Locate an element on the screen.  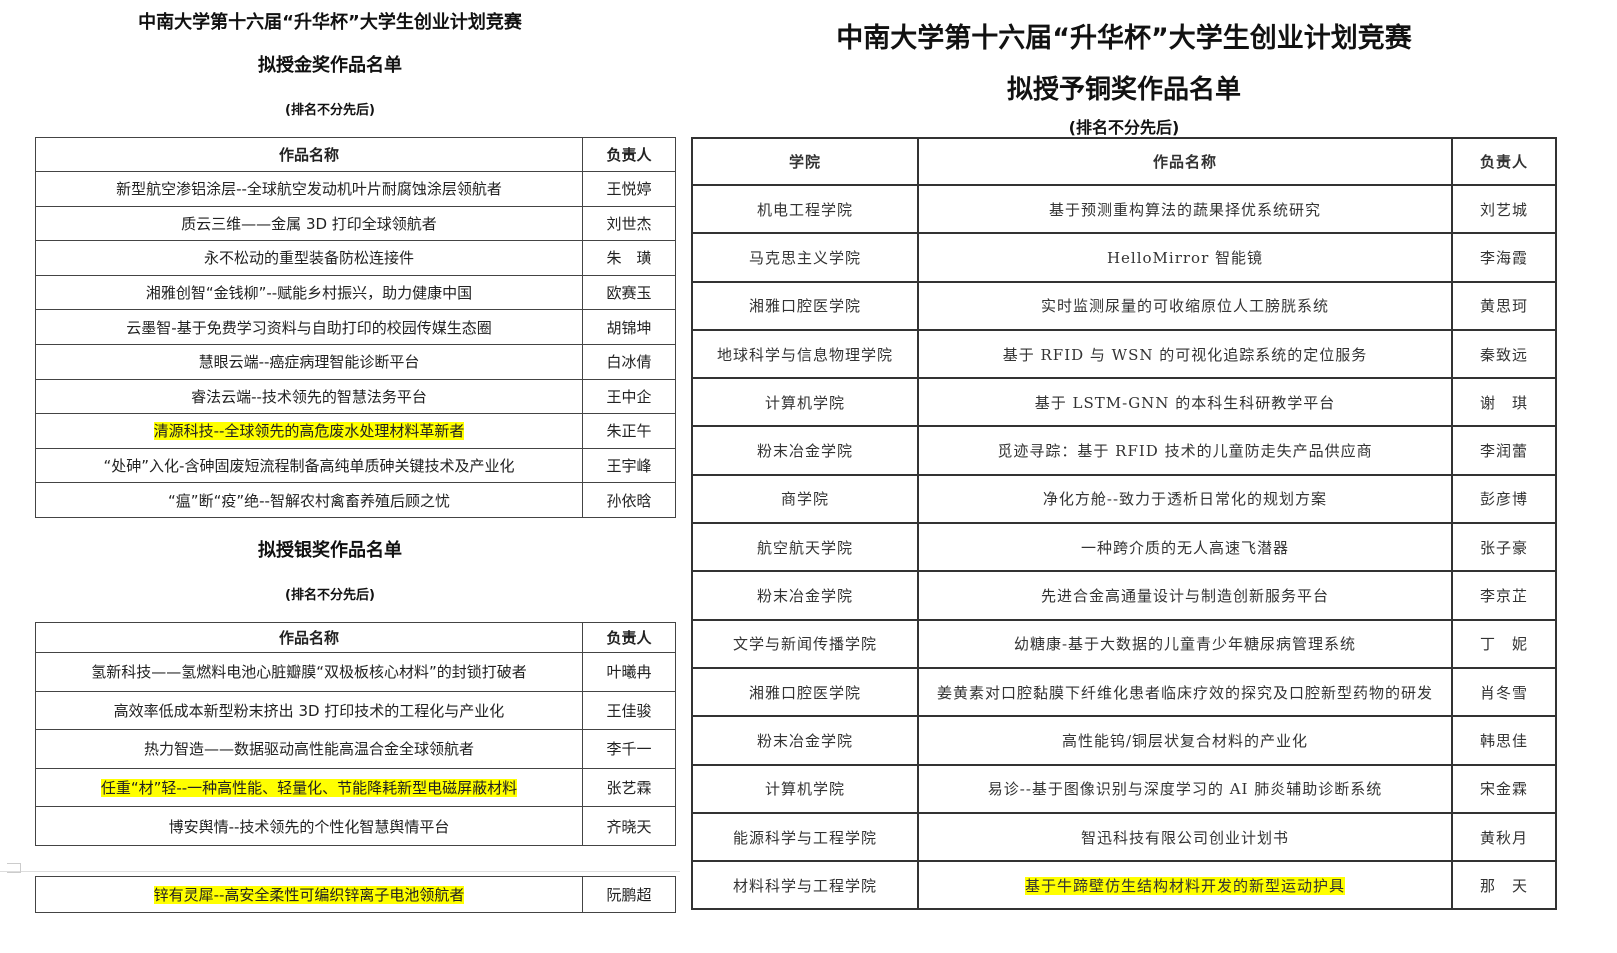
table-row: 文学与新闻传播学院 幼糖康-基于大数据的儿童青少年糖尿病管理系统 丁 妮 is located at coordinates (1124, 643).